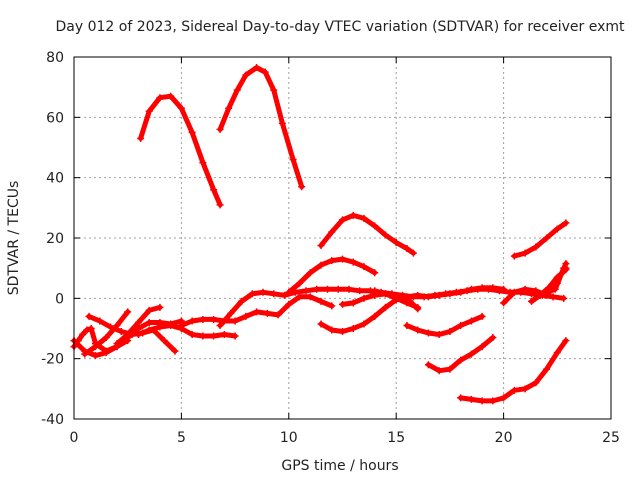 The width and height of the screenshot is (640, 480). I want to click on data-point-arc15, so click(364, 298).